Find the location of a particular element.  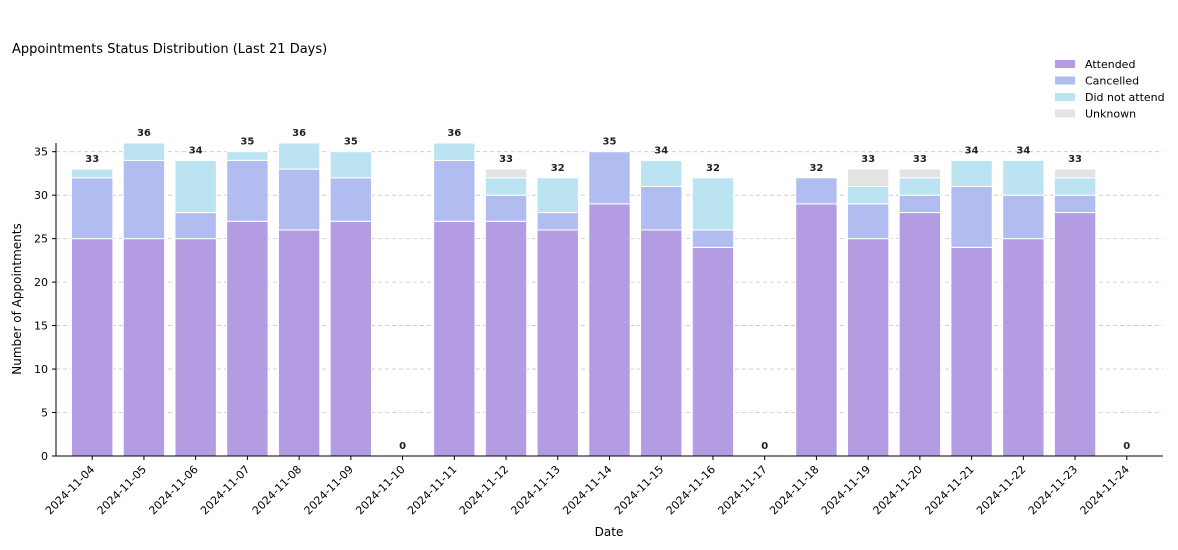

y-tick-label: 30 is located at coordinates (41, 195).